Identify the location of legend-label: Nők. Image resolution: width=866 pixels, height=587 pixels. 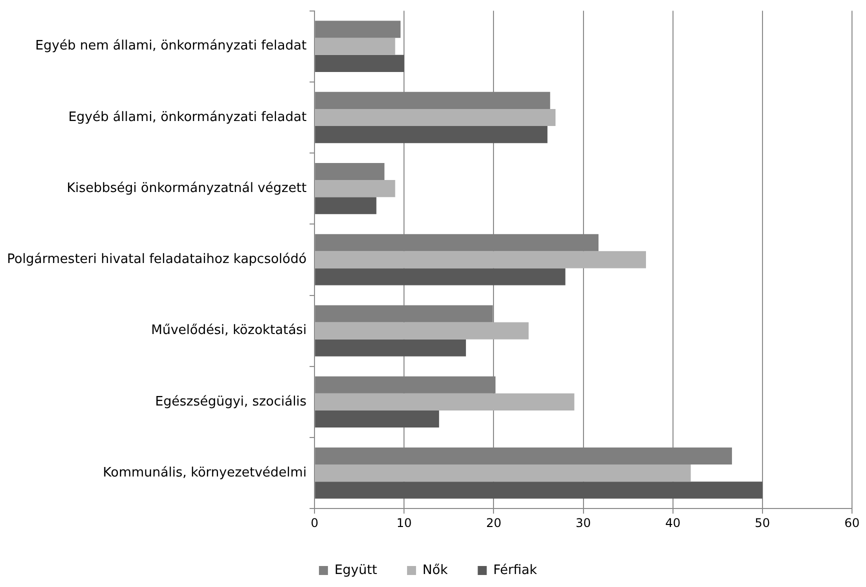
(435, 570).